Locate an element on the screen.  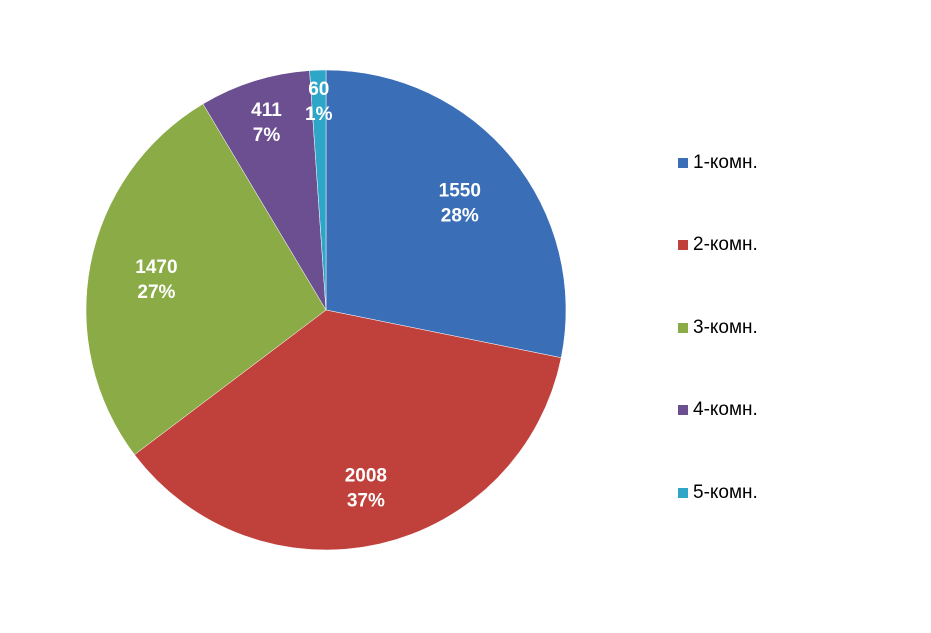
legend-label-2: 2-комн. is located at coordinates (725, 244).